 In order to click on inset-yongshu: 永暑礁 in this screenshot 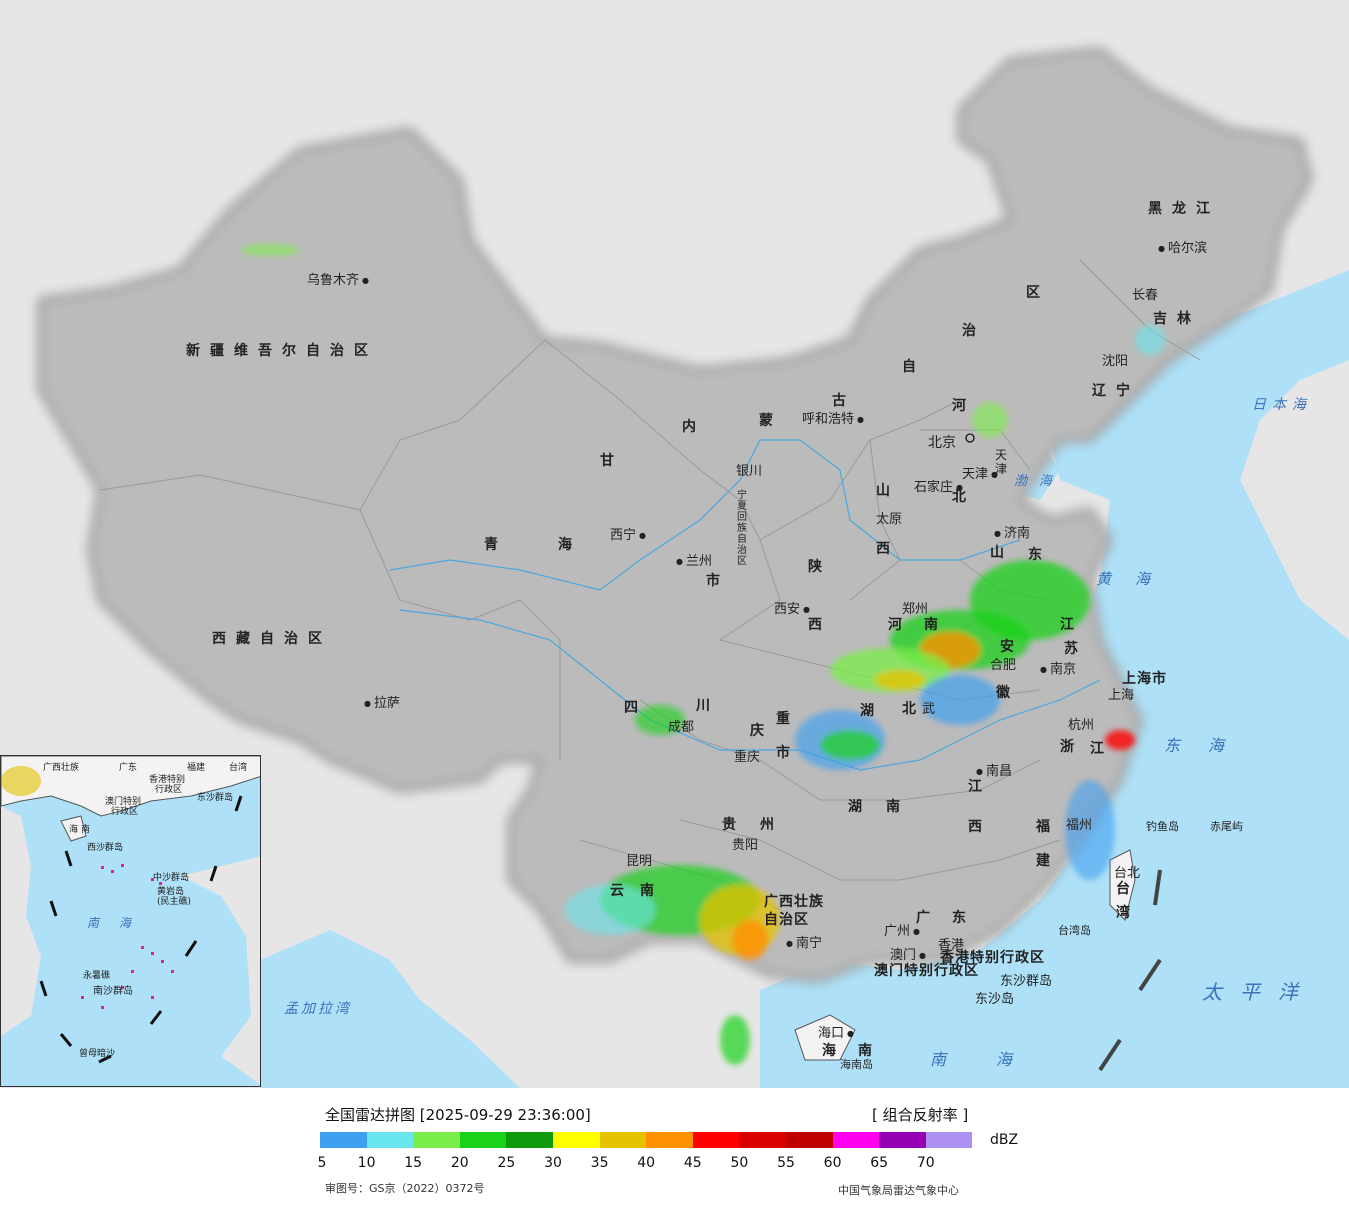, I will do `click(97, 976)`.